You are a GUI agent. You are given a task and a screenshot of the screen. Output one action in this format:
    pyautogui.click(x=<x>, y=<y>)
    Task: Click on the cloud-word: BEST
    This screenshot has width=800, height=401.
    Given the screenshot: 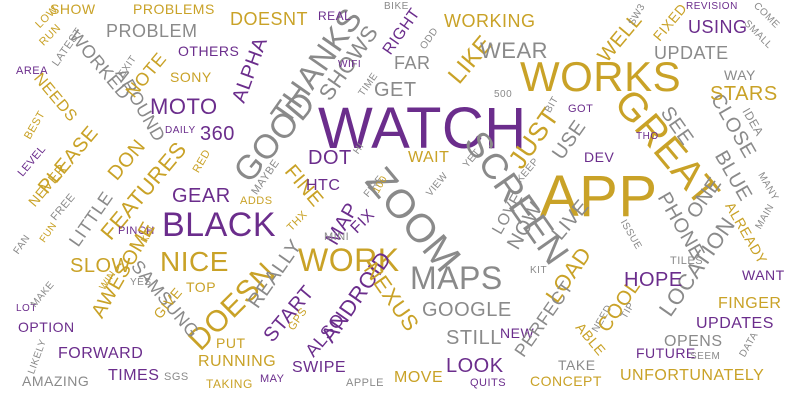 What is the action you would take?
    pyautogui.click(x=35, y=125)
    